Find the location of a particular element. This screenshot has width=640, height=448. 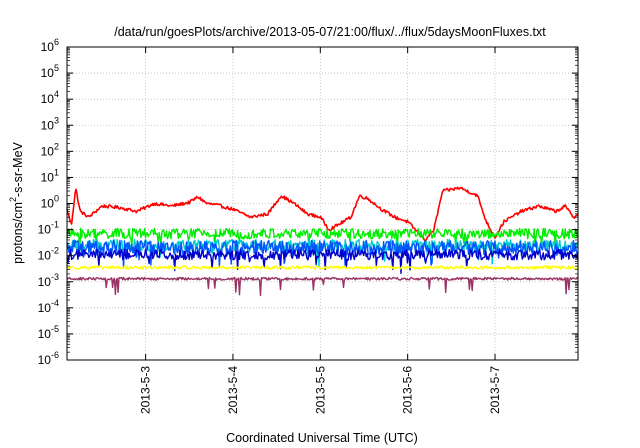

y-tick-label: 10⁻² is located at coordinates (48, 254).